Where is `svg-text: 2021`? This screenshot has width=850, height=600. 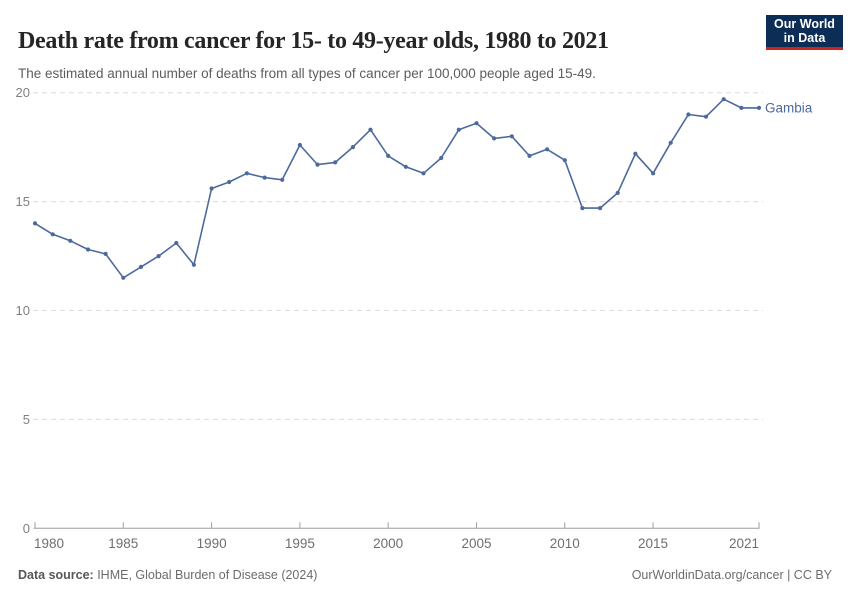 svg-text: 2021 is located at coordinates (744, 543).